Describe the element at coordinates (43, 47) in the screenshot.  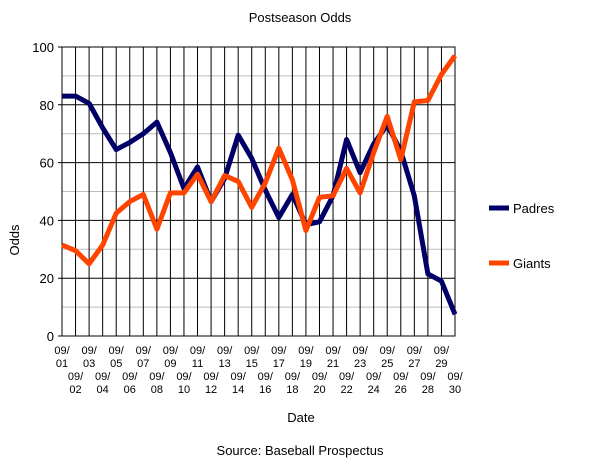
I see `y-tick-label: 100` at that location.